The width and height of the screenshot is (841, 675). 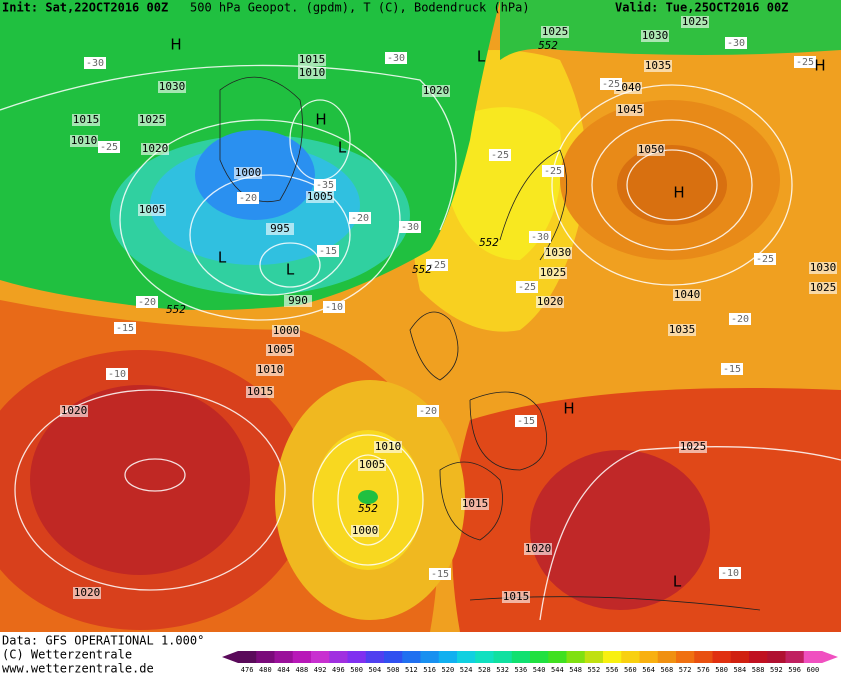 I want to click on colorbar-label: 520, so click(x=448, y=670).